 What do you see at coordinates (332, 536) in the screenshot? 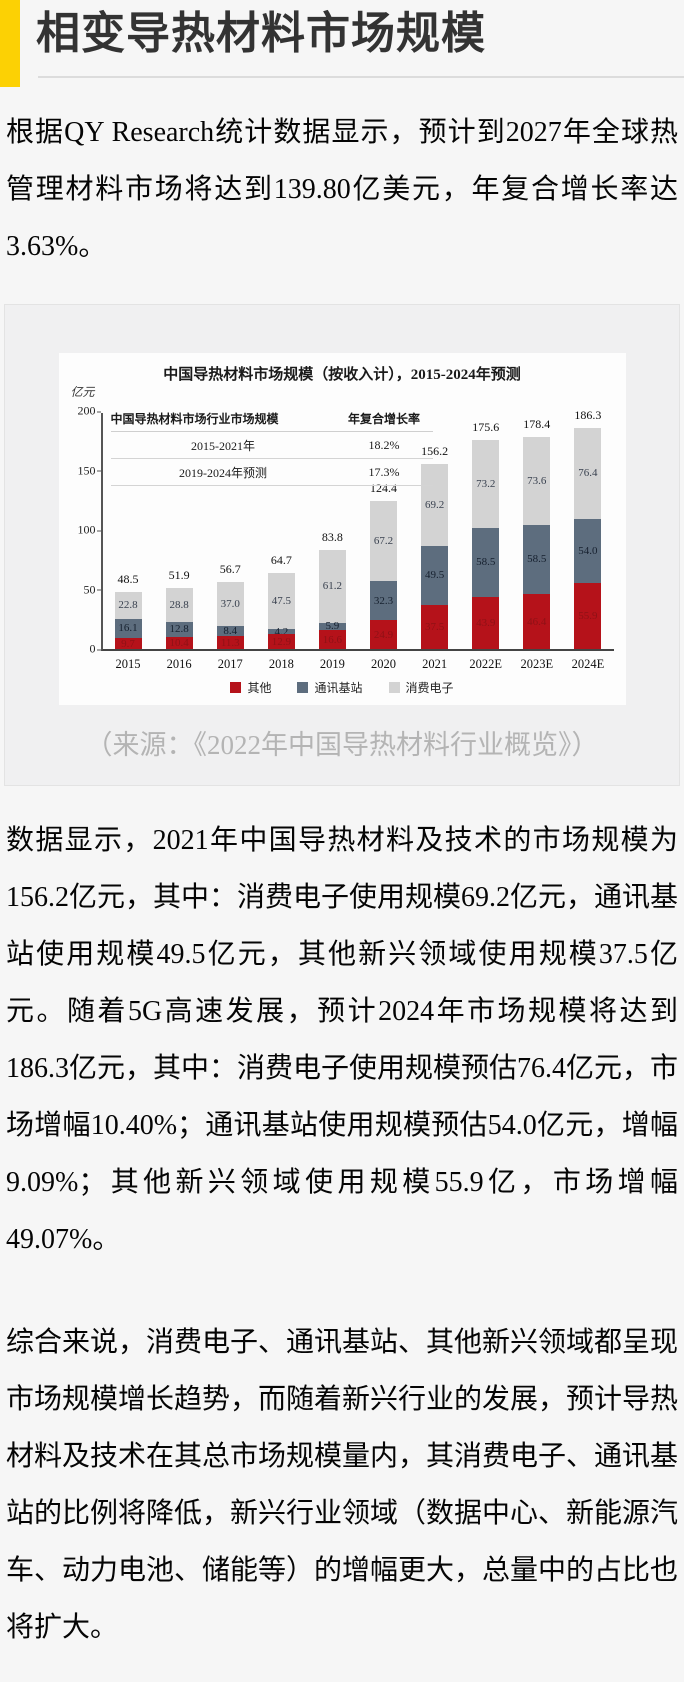
I see `total-label: 83.8` at bounding box center [332, 536].